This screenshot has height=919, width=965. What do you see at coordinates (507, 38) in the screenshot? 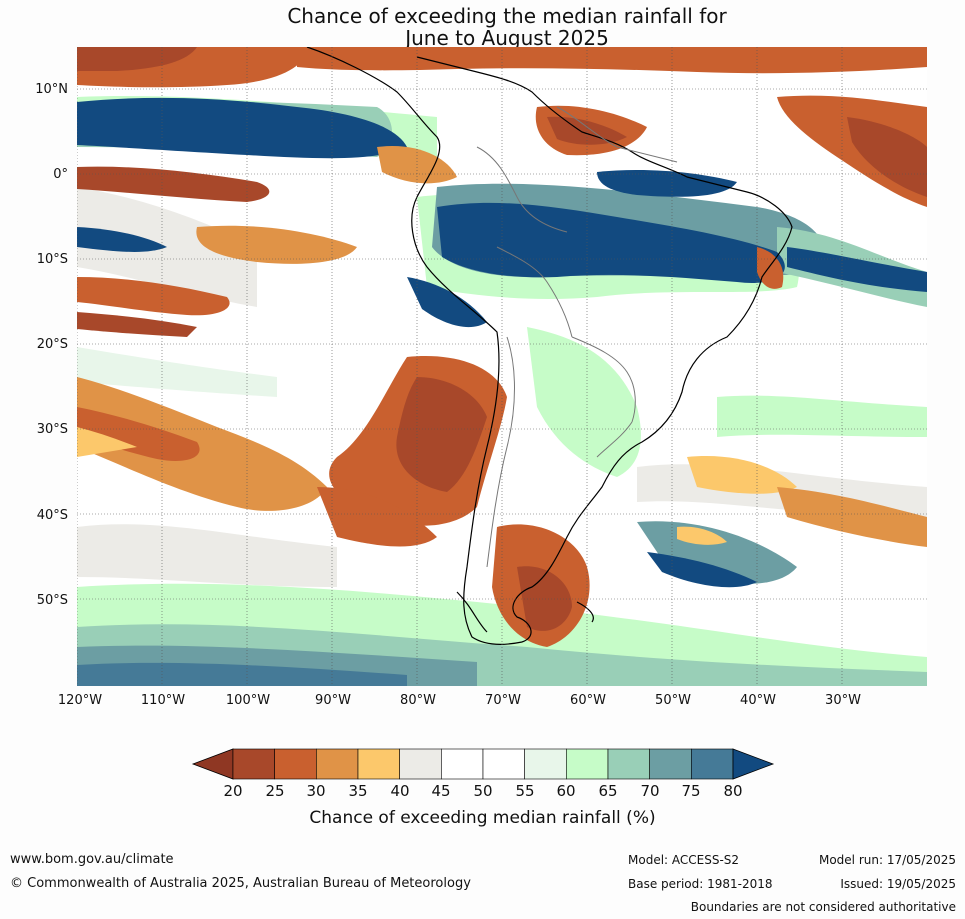
I see `map-title-line2: June to August 2025` at bounding box center [507, 38].